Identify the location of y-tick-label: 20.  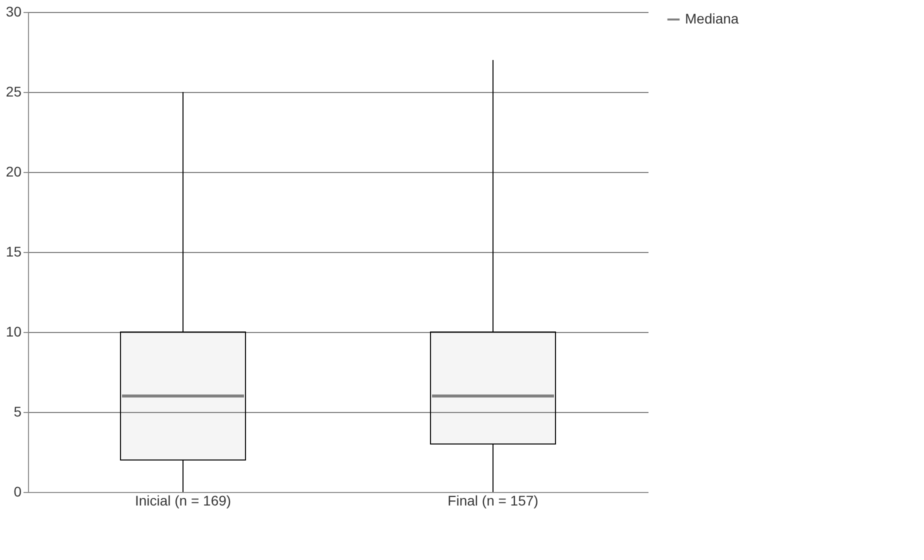
(14, 172).